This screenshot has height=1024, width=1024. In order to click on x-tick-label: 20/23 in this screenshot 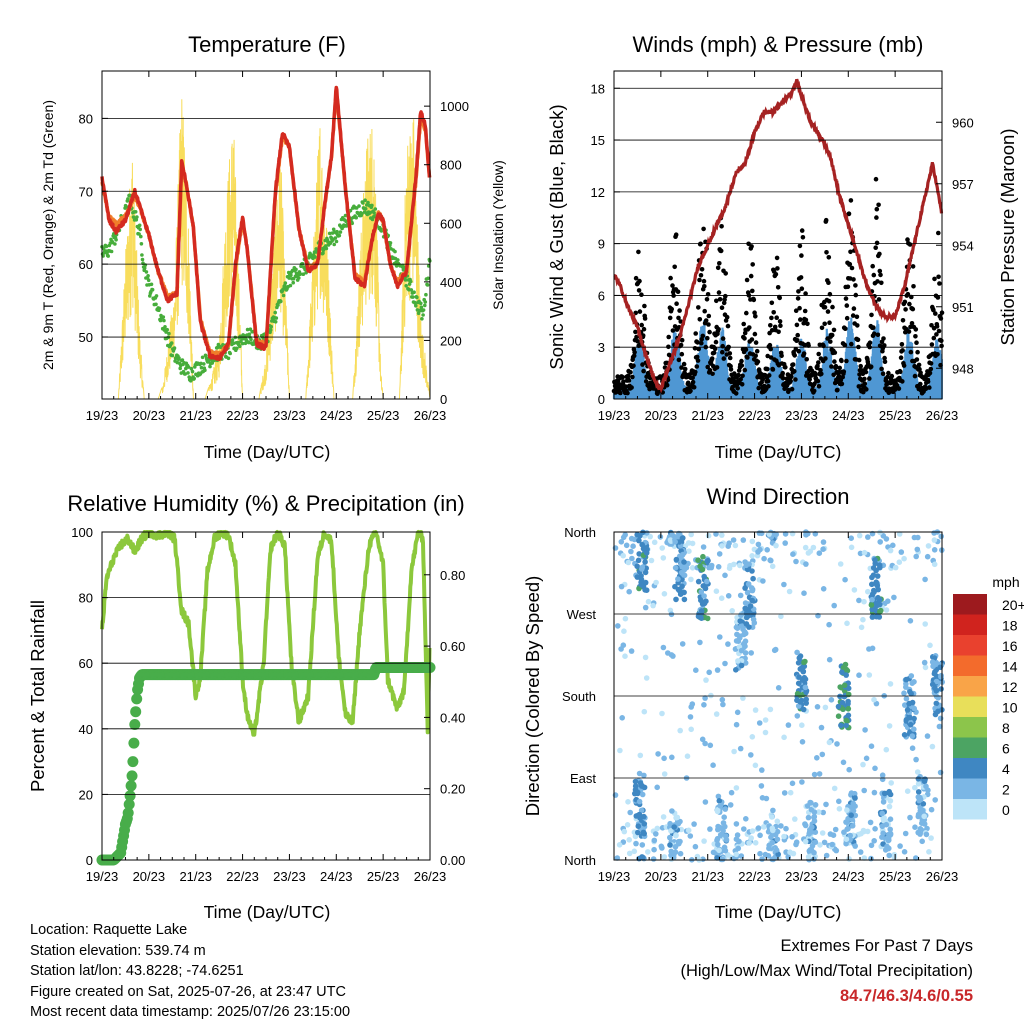, I will do `click(149, 876)`.